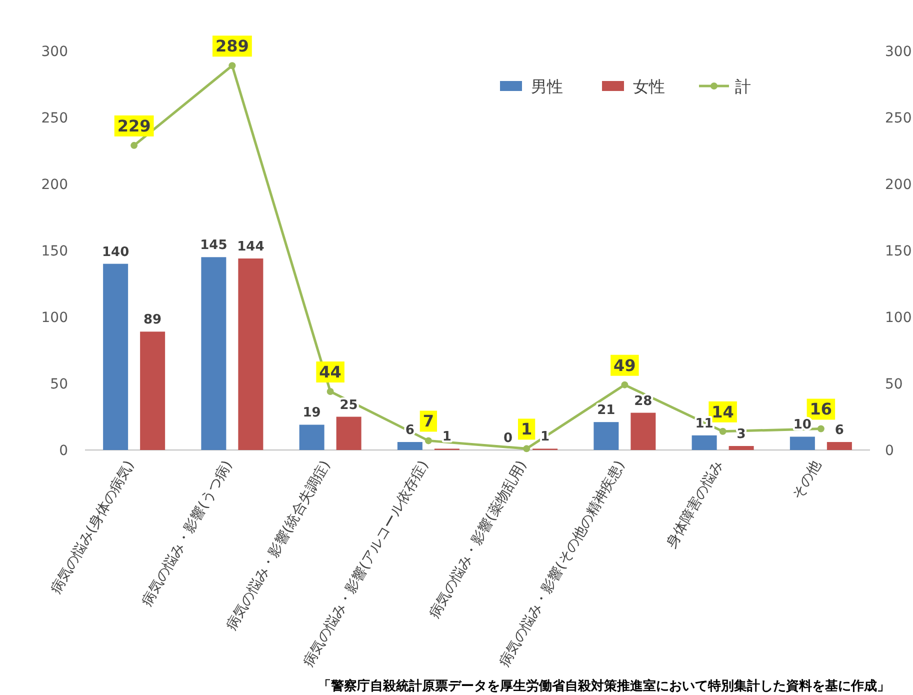  Describe the element at coordinates (232, 46) in the screenshot. I see `data-label: 289` at that location.